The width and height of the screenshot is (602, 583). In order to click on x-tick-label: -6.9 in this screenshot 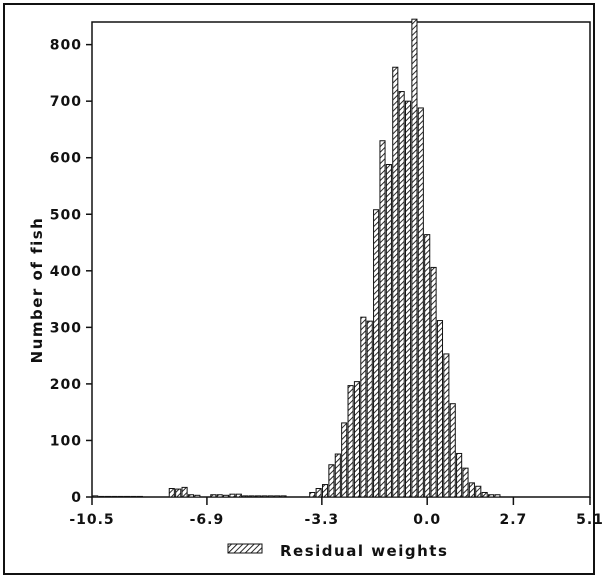, I will do `click(207, 520)`.